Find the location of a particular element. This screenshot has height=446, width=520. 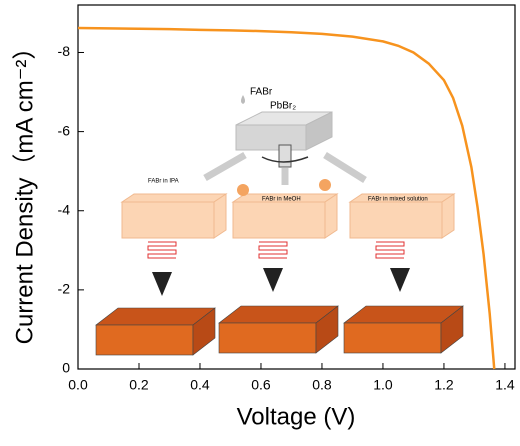

y-axis-label: Current Density（mA cm⁻²） is located at coordinates (24, 190).